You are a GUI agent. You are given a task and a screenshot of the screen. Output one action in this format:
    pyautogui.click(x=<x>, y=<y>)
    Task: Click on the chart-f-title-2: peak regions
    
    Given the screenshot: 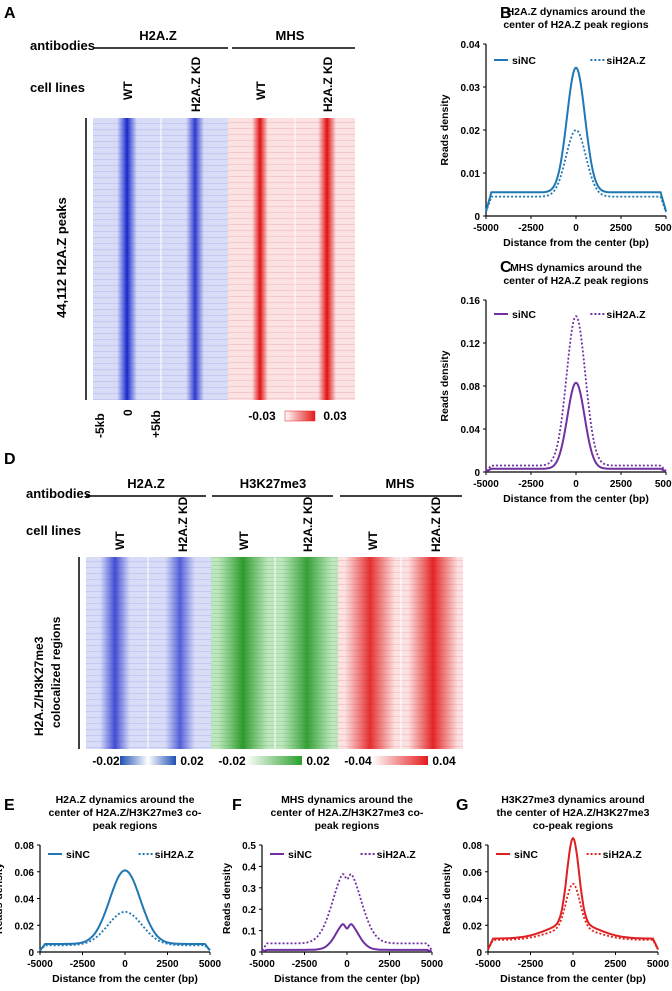 What is the action you would take?
    pyautogui.click(x=347, y=826)
    